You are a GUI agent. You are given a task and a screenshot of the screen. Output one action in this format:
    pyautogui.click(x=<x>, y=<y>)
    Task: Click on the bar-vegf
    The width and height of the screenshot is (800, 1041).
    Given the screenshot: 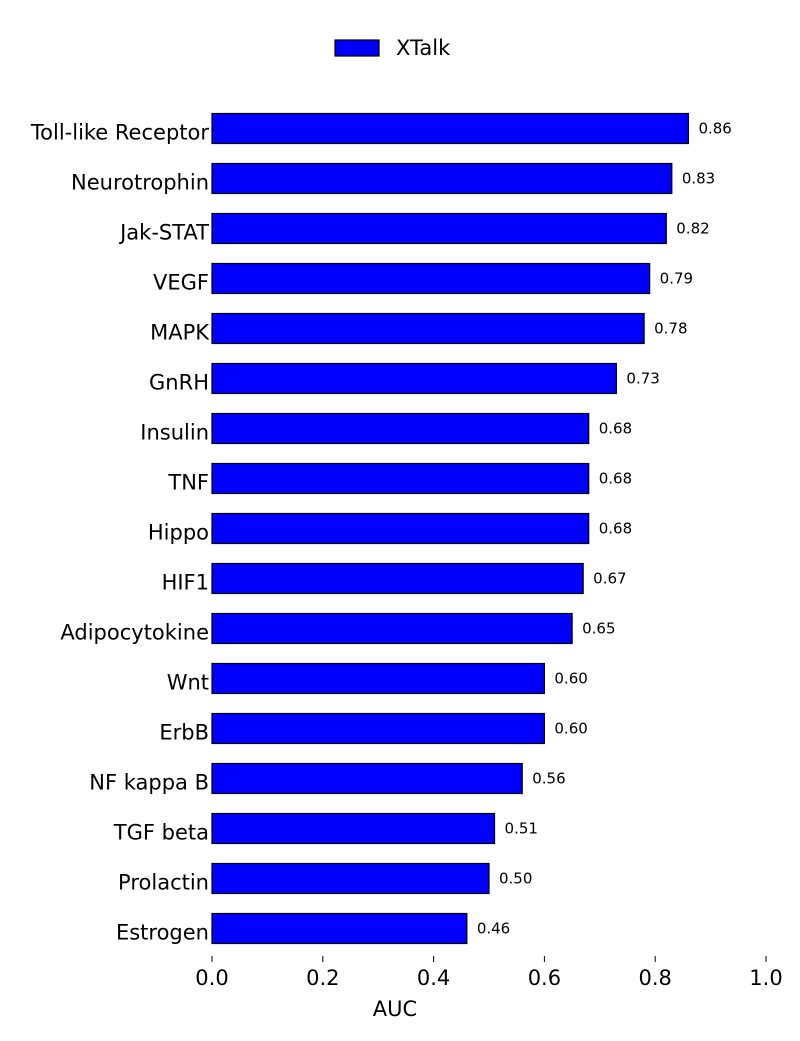 What is the action you would take?
    pyautogui.click(x=431, y=278)
    